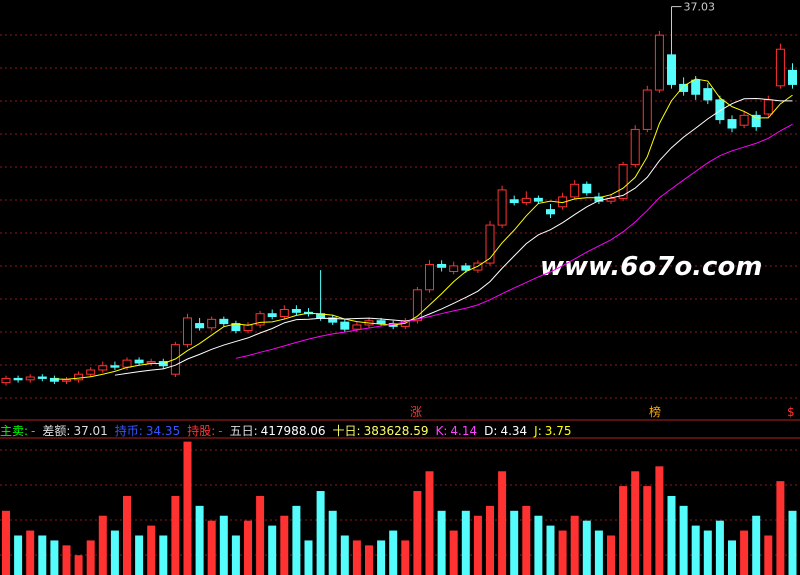 The image size is (800, 575). I want to click on indicator: K: 4.14, so click(458, 431).